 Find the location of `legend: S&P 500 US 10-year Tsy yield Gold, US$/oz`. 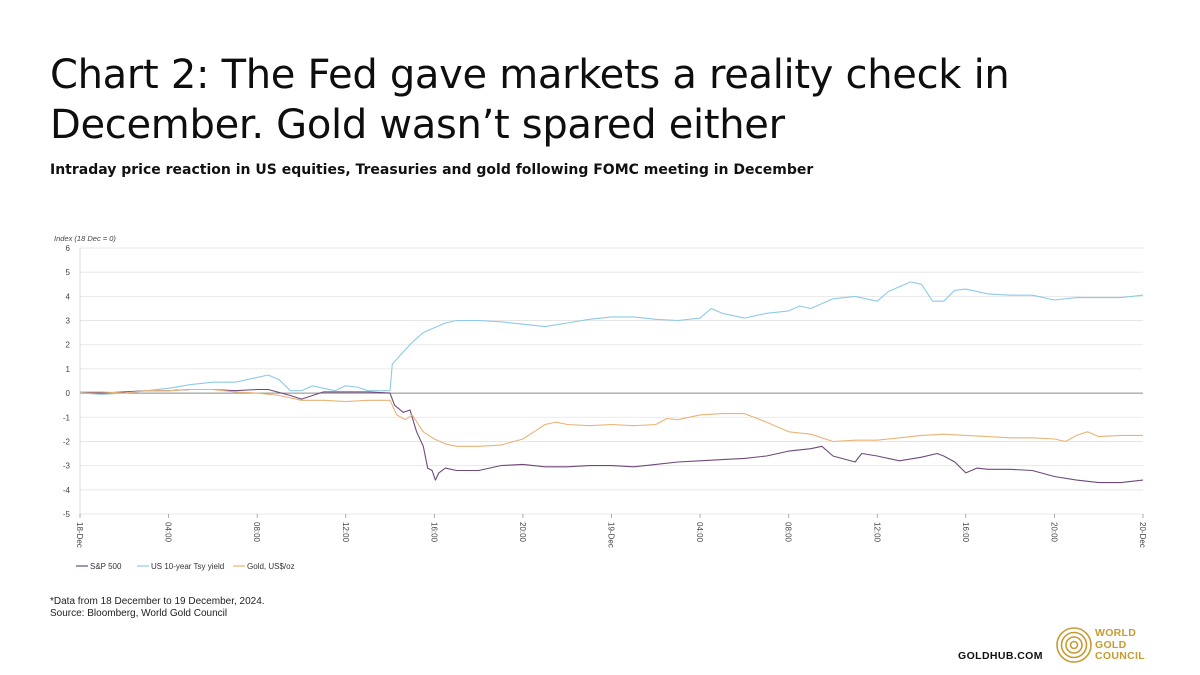

legend: S&P 500 US 10-year Tsy yield Gold, US$/oz is located at coordinates (185, 566).